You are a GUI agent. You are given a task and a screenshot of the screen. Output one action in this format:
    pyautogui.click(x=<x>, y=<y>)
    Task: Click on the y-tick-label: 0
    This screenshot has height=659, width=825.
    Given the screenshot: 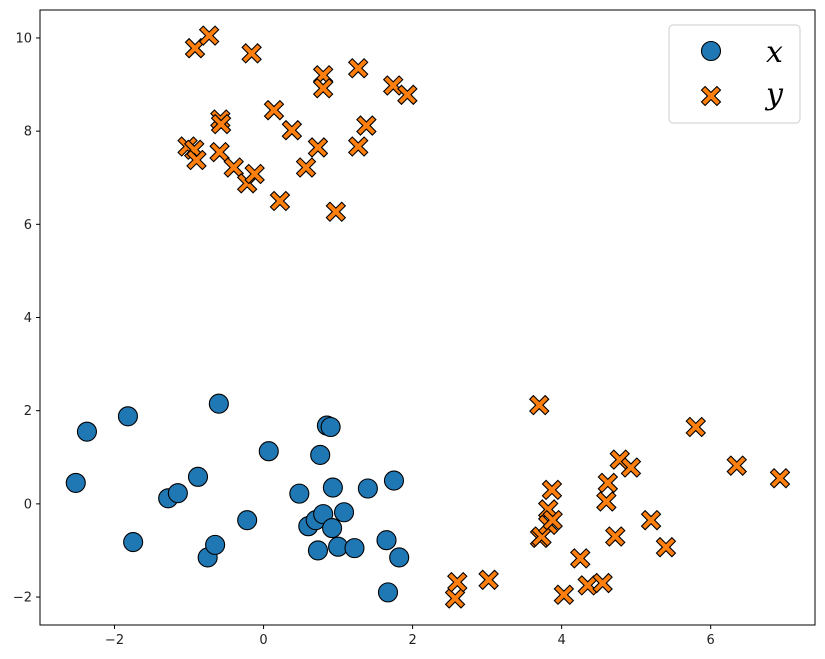 What is the action you would take?
    pyautogui.click(x=28, y=504)
    